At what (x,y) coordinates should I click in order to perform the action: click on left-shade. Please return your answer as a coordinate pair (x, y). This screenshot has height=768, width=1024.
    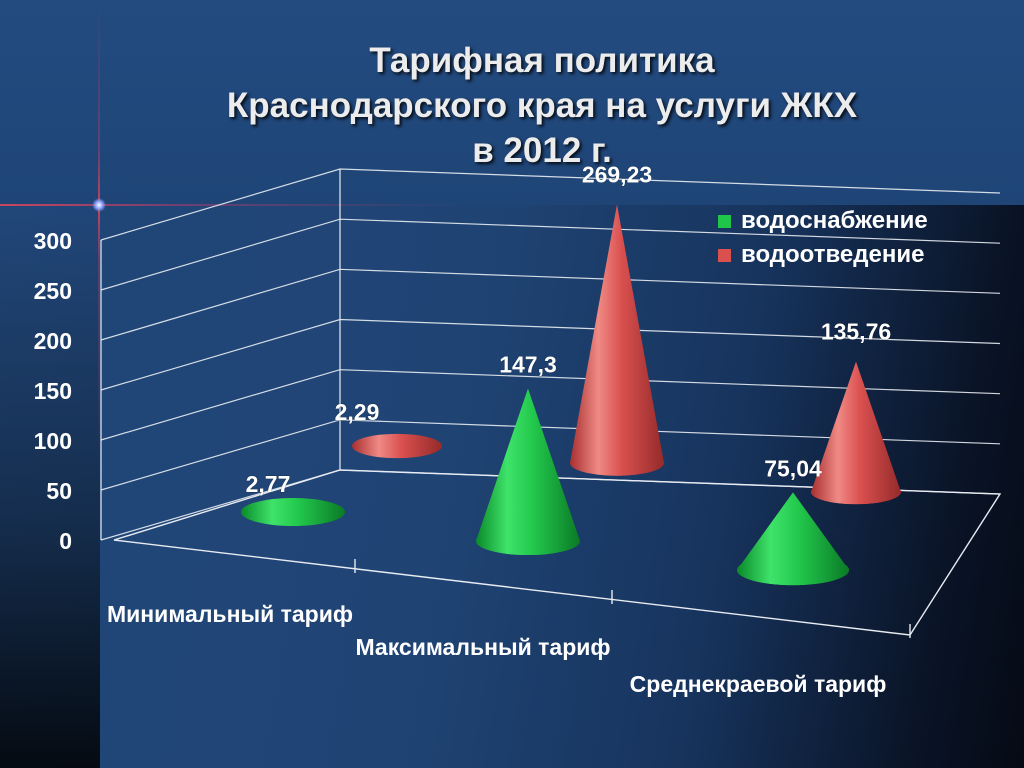
    Looking at the image, I should click on (50, 486).